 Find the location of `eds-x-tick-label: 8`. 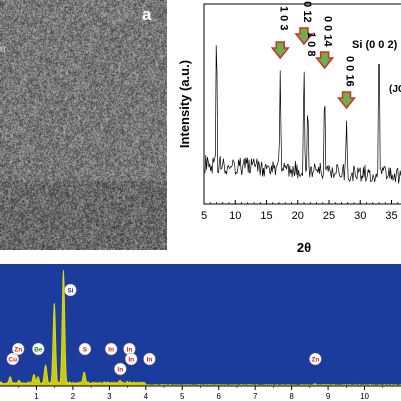

eds-x-tick-label: 8 is located at coordinates (291, 396).